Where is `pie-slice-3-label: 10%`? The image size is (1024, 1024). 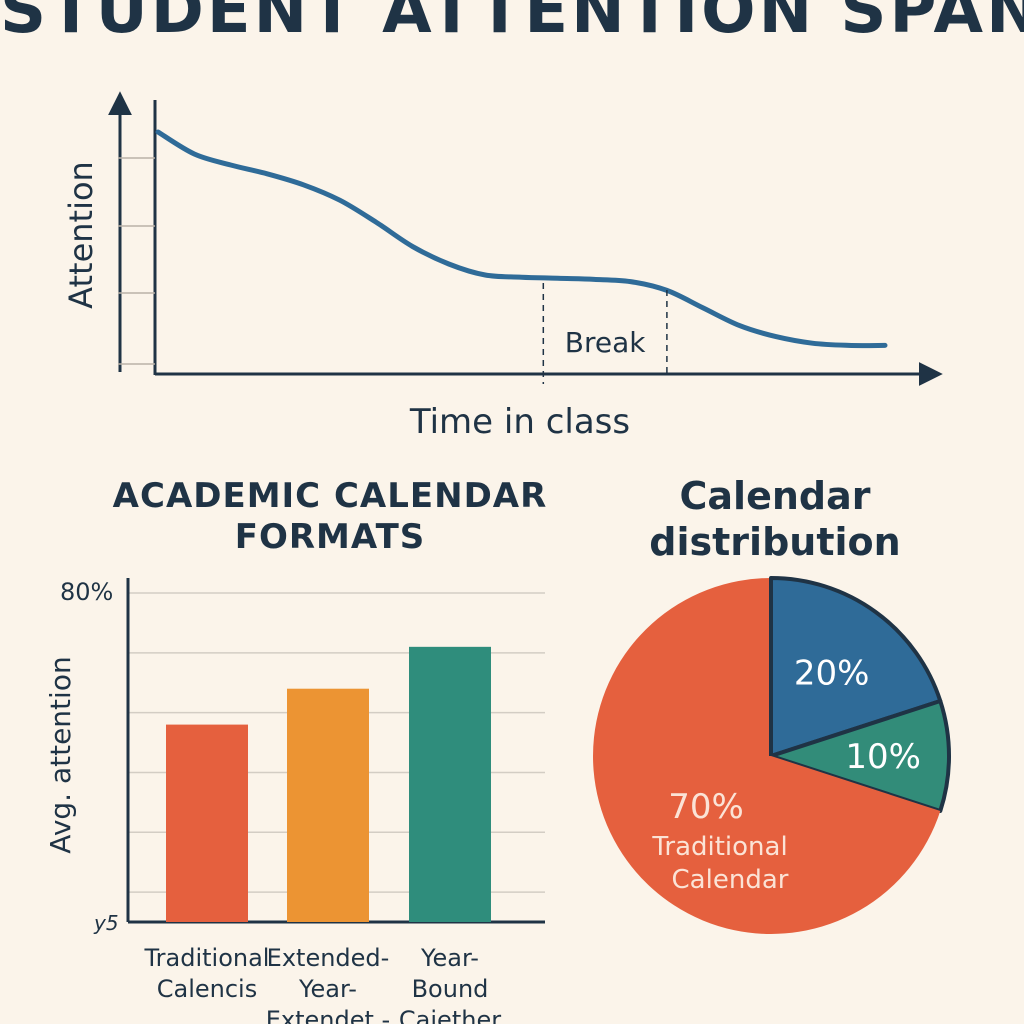
pie-slice-3-label: 10% is located at coordinates (883, 757).